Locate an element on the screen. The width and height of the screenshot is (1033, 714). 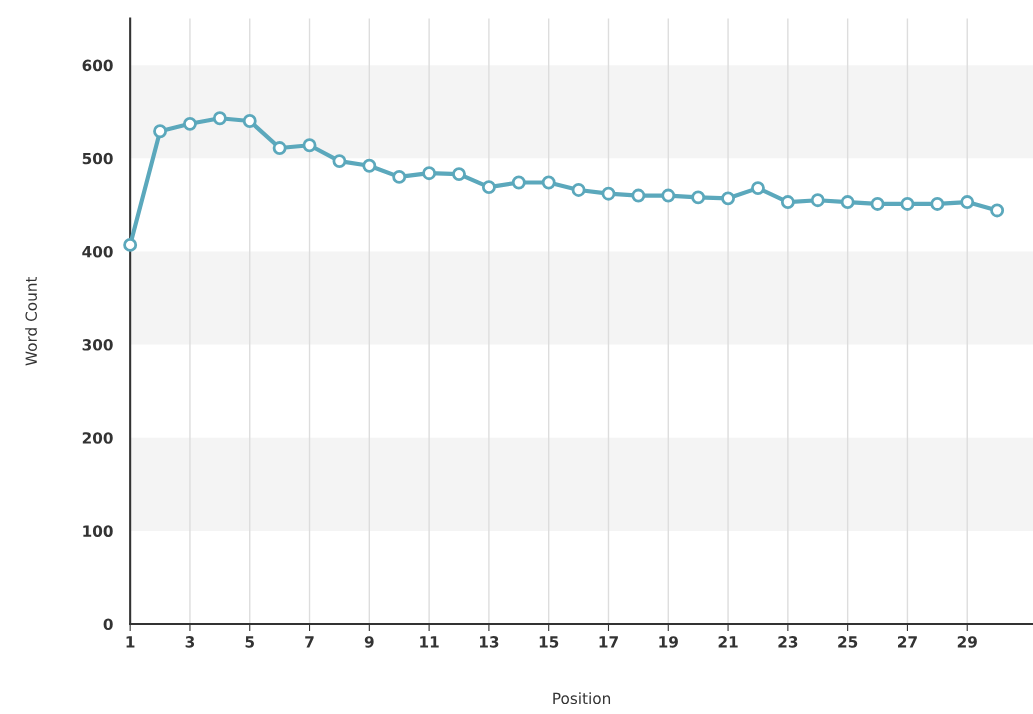
y-tick-label: 300 is located at coordinates (97, 345).